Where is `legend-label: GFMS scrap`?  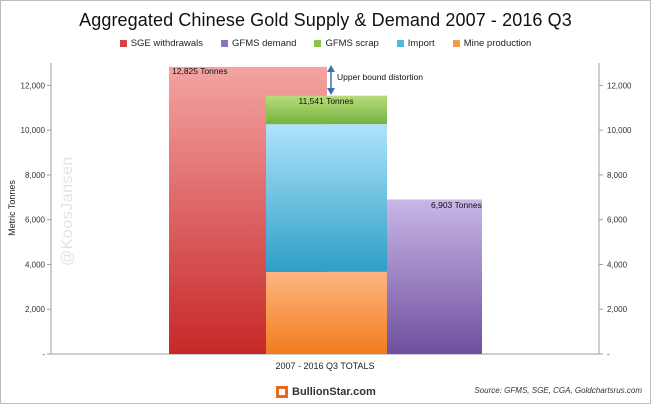
legend-label: GFMS scrap is located at coordinates (352, 43).